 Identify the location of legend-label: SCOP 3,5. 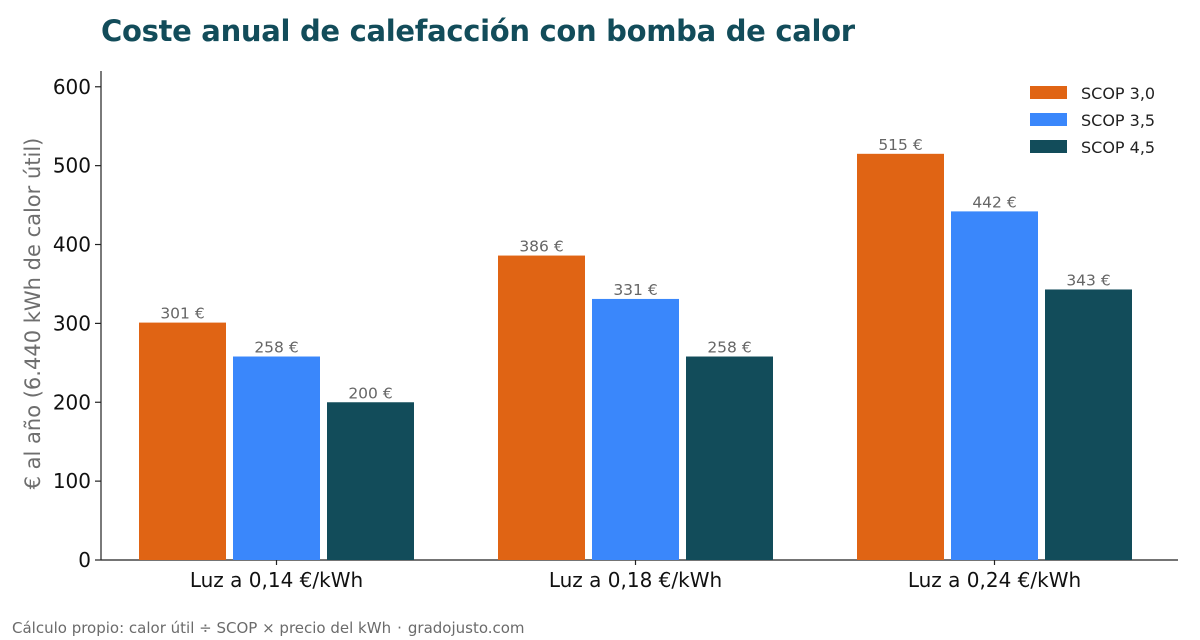
(1118, 120).